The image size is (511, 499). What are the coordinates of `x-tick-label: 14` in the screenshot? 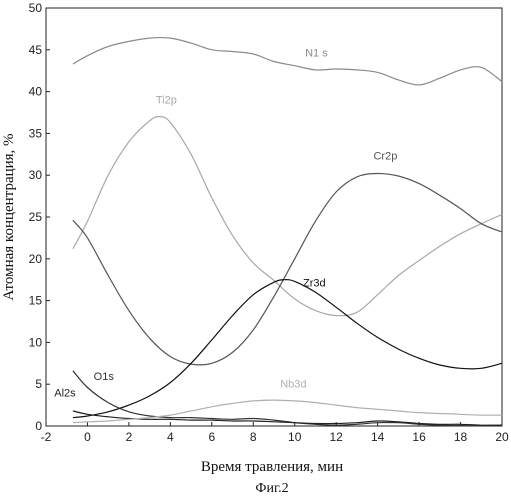 It's located at (378, 437).